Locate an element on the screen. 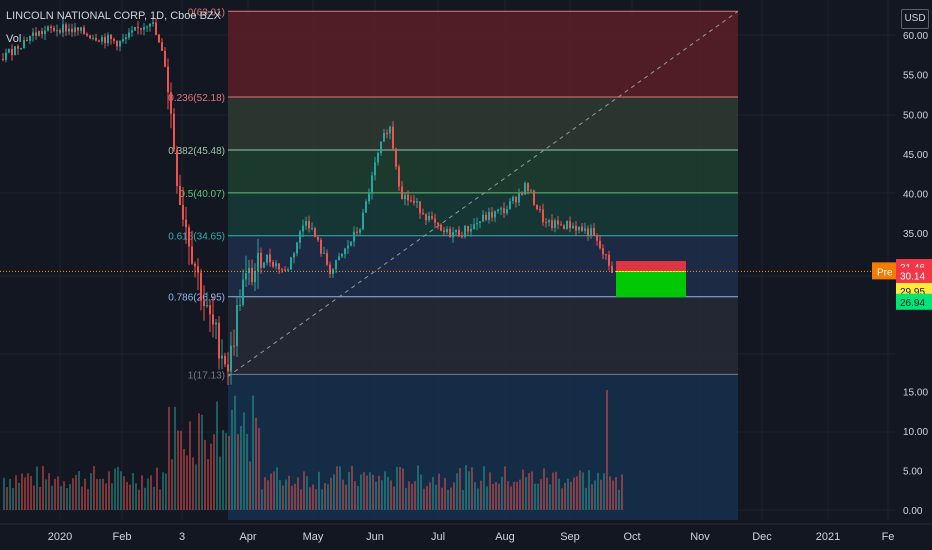 The image size is (932, 550). fib-level-label: 0(63.01) is located at coordinates (206, 12).